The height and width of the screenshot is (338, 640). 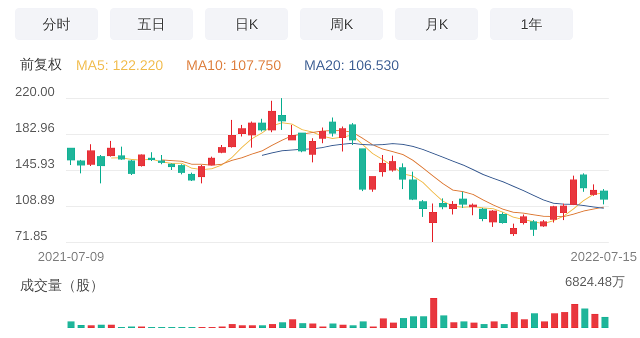 I want to click on y-tick-label: 71.85, so click(x=31, y=235).